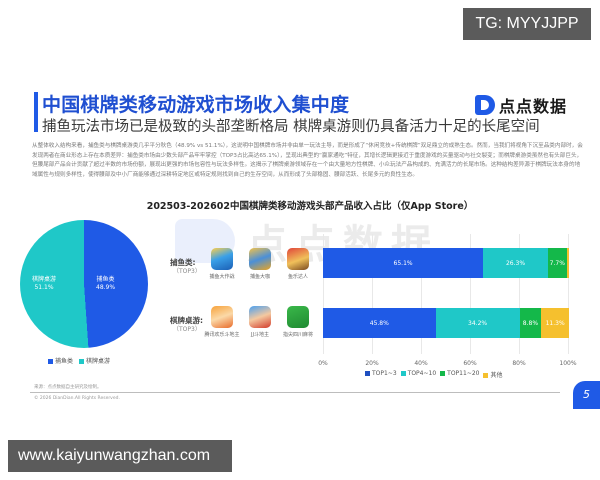 Image resolution: width=600 pixels, height=480 pixels. I want to click on app-fishing-3: 鱼乐达人, so click(298, 264).